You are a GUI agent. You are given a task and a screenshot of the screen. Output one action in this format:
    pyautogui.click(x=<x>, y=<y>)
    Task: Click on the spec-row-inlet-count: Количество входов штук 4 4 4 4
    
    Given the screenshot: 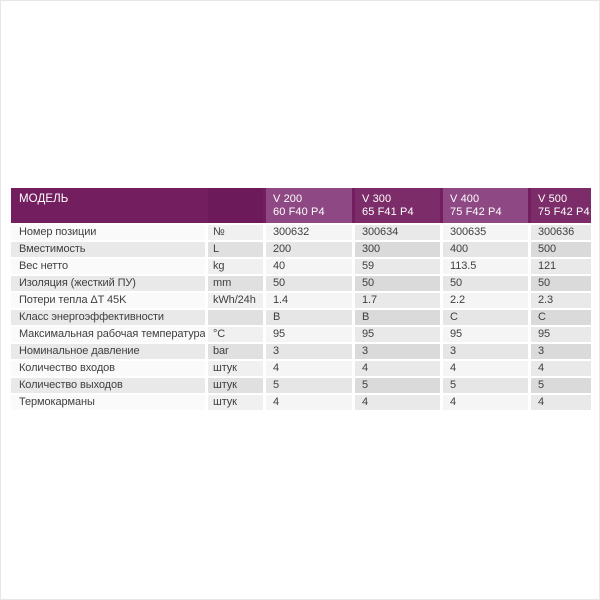 What is the action you would take?
    pyautogui.click(x=301, y=368)
    